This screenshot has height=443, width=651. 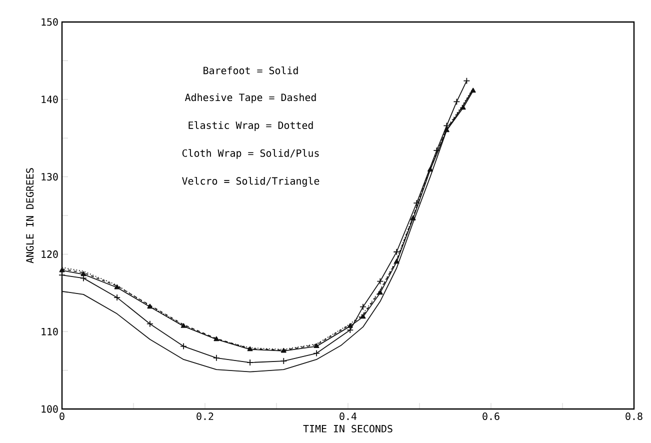 What do you see at coordinates (50, 100) in the screenshot?
I see `y-tick-label: 140` at bounding box center [50, 100].